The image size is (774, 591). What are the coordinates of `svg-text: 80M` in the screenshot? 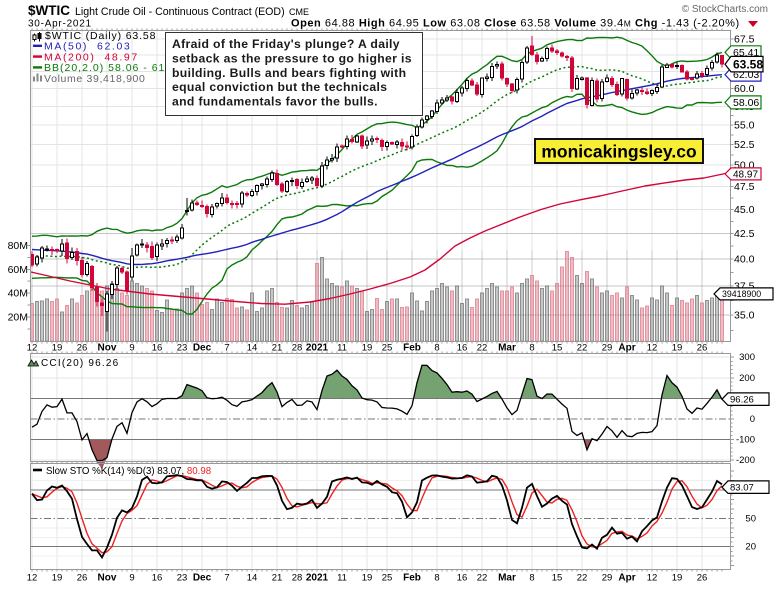 It's located at (18, 246).